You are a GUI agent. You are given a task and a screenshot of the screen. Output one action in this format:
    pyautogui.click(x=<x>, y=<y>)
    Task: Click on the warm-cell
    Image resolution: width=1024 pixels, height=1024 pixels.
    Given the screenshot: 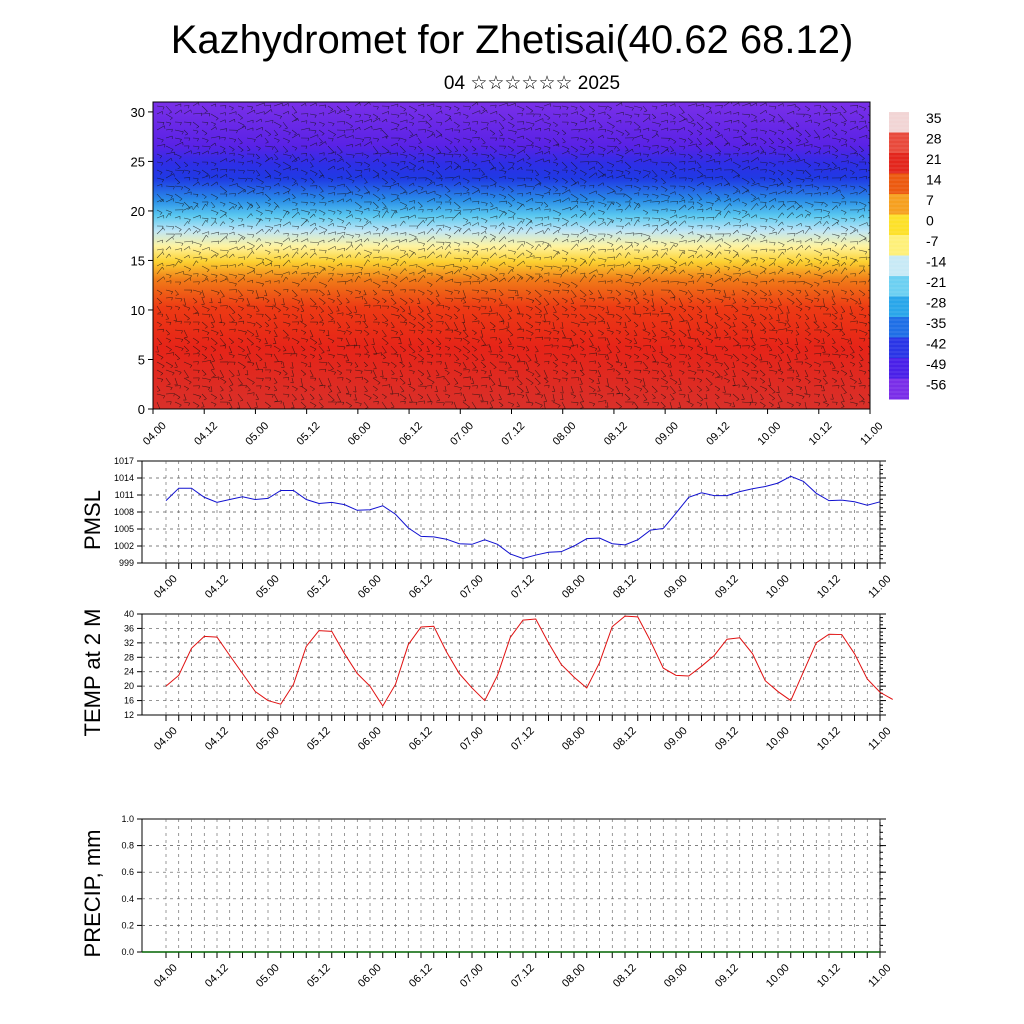 What is the action you would take?
    pyautogui.click(x=825, y=371)
    